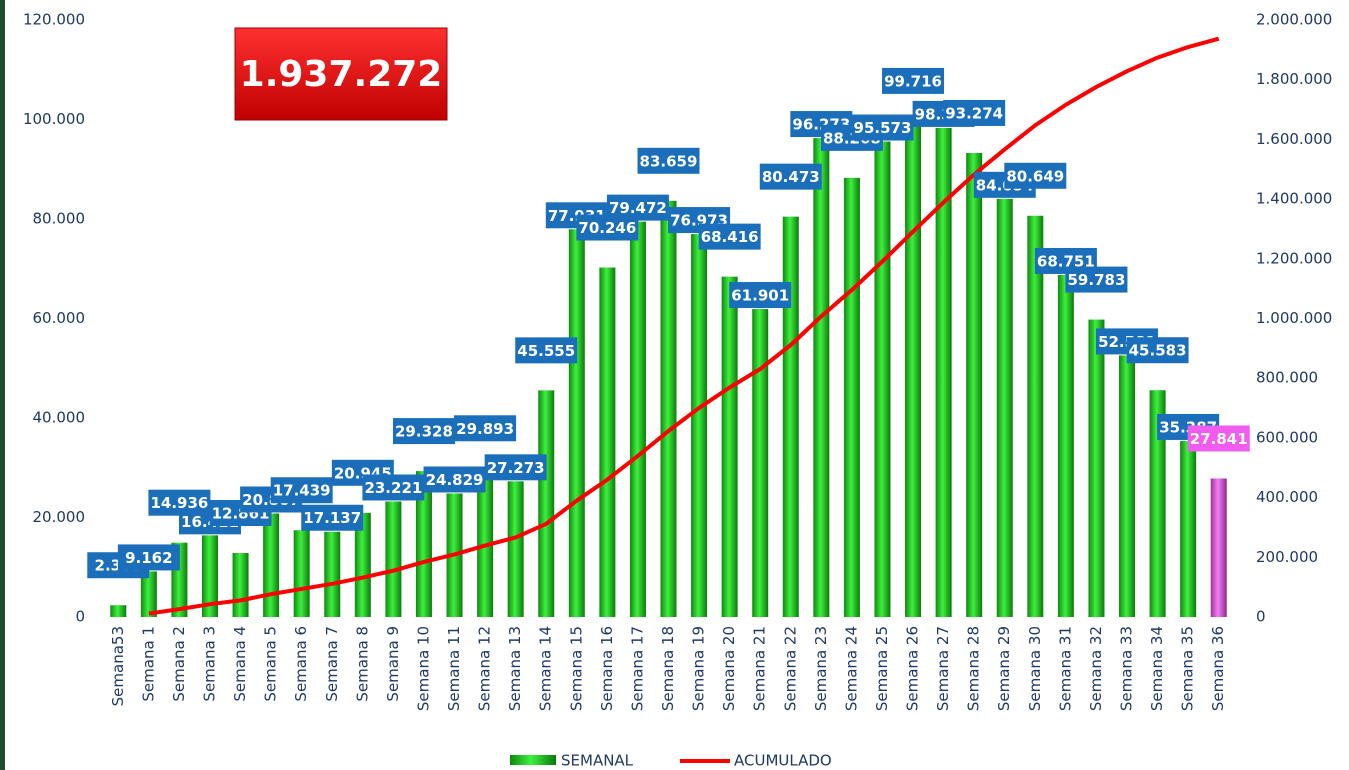 This screenshot has height=770, width=1349. What do you see at coordinates (515, 668) in the screenshot?
I see `x-tick-label: Semana 13` at bounding box center [515, 668].